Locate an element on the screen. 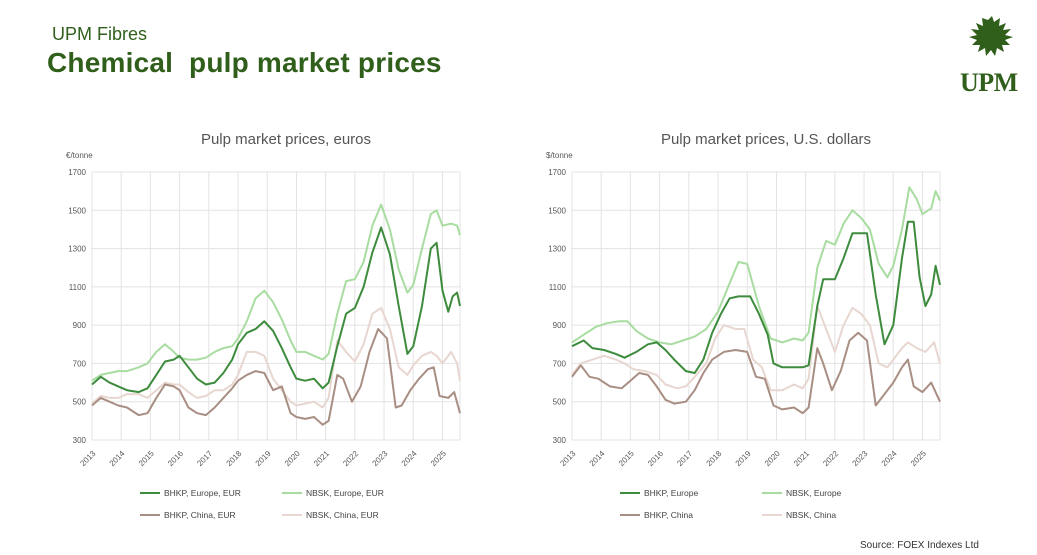 Image resolution: width=1037 pixels, height=555 pixels. chart-title: Pulp market prices, U.S. dollars is located at coordinates (766, 139).